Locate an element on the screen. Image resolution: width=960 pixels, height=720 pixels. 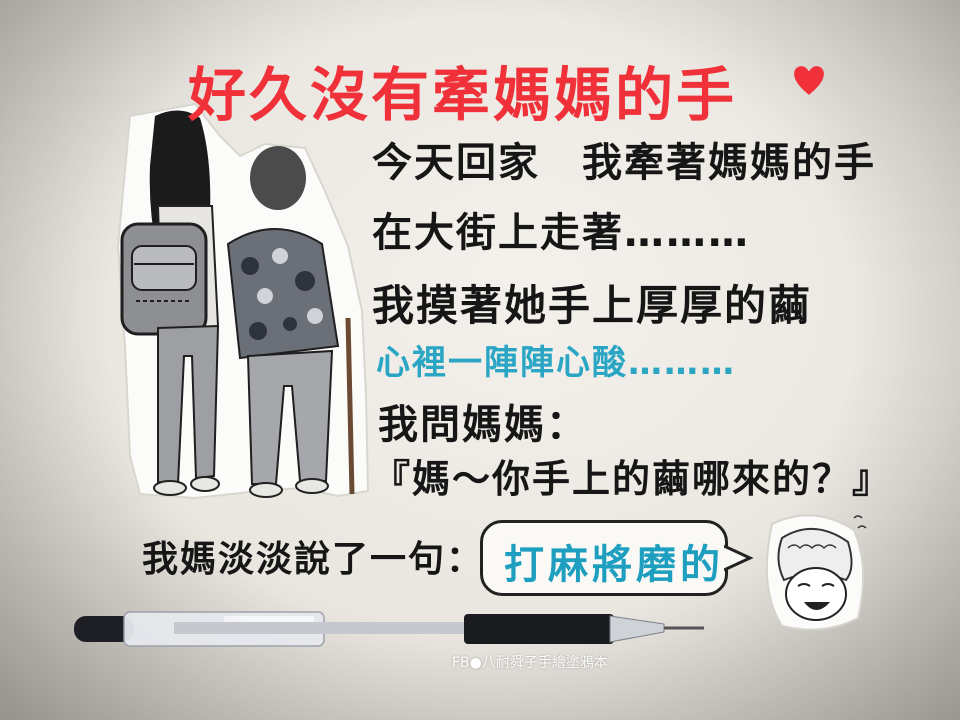
speech-bubble-text: 打麻將磨的 is located at coordinates (614, 565).